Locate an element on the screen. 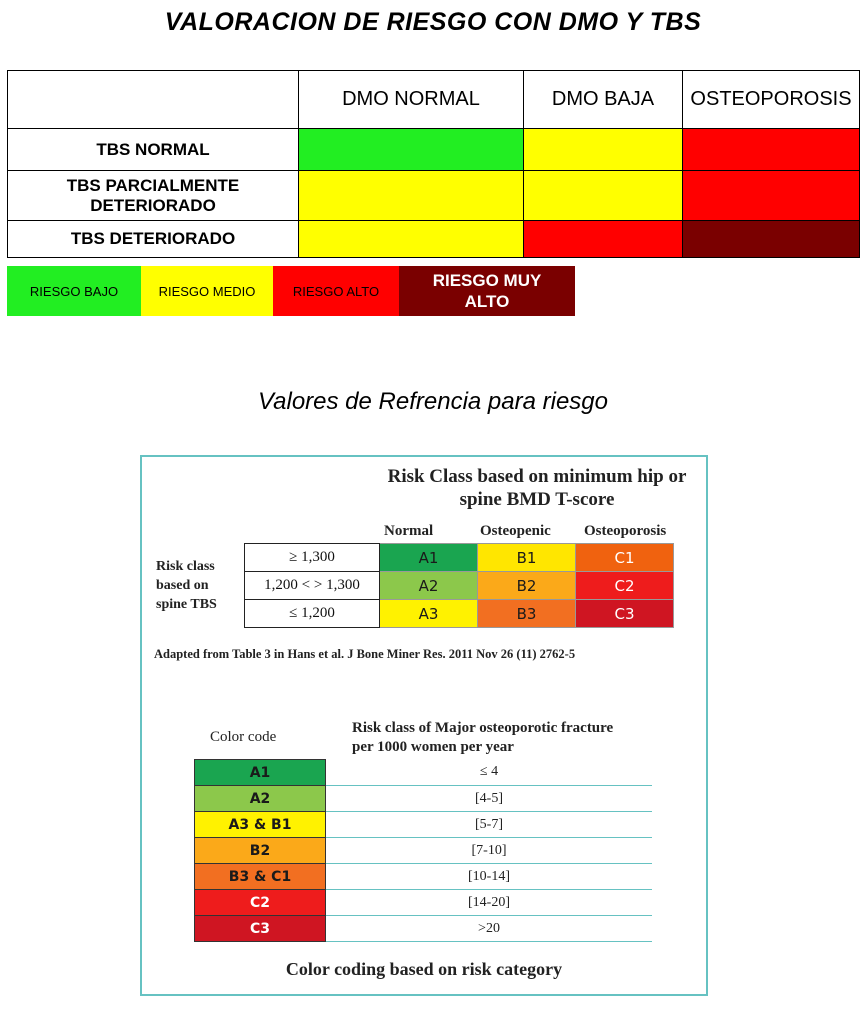  risk-class-cell: C1 is located at coordinates (624, 557).